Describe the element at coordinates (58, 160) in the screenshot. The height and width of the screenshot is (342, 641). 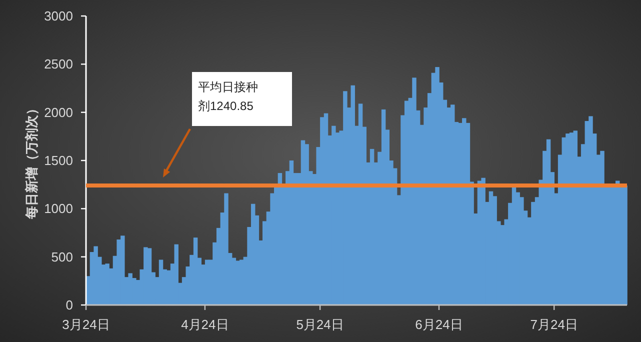
I see `y-tick-label: 1500` at that location.